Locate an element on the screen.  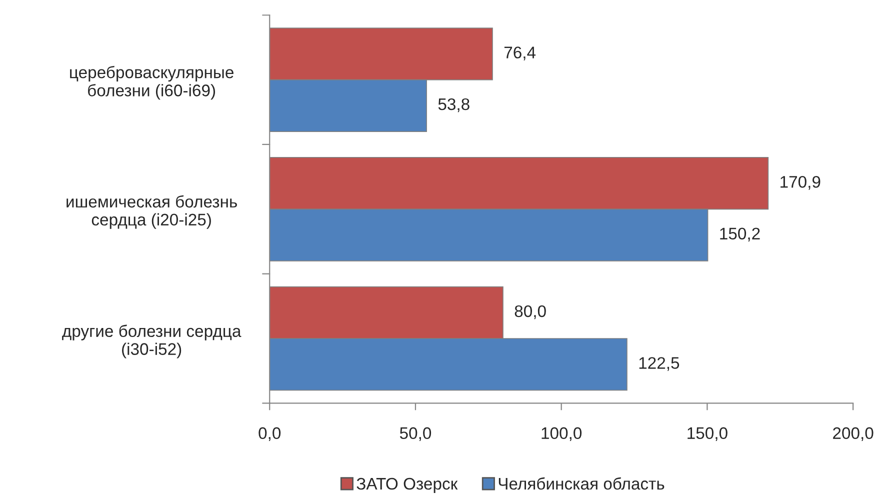
y-tick-label: цереброваскулярные болезни (i60-i69) is located at coordinates (152, 83).